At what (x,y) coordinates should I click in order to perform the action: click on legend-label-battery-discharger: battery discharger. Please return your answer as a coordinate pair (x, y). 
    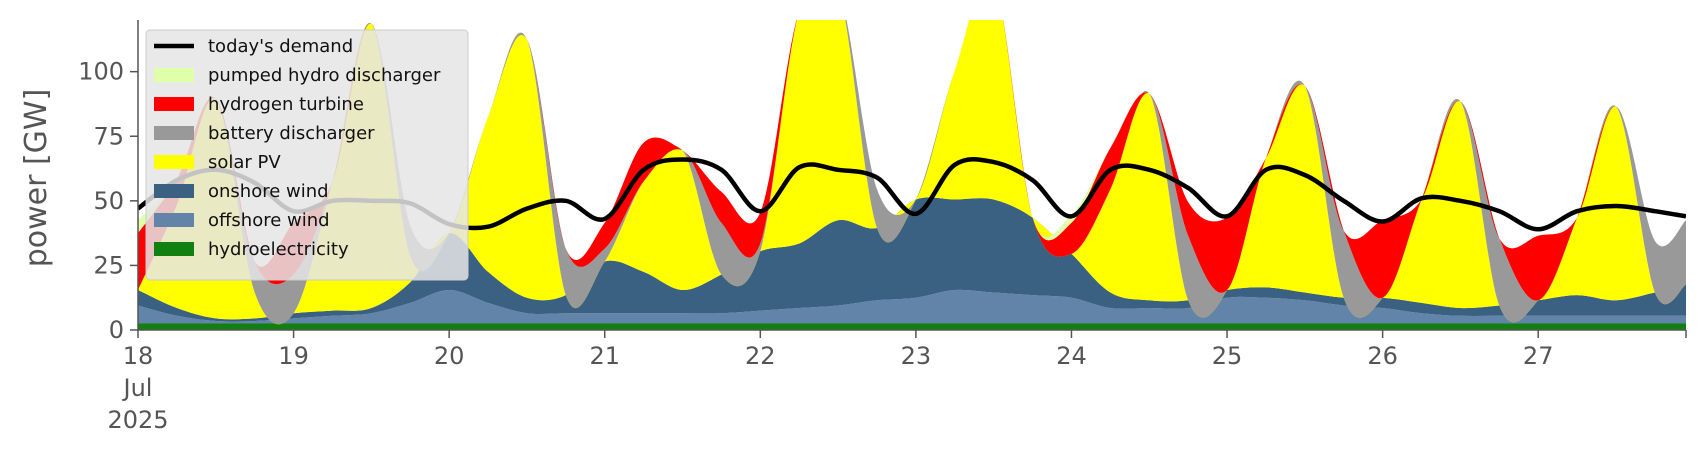
    Looking at the image, I should click on (291, 133).